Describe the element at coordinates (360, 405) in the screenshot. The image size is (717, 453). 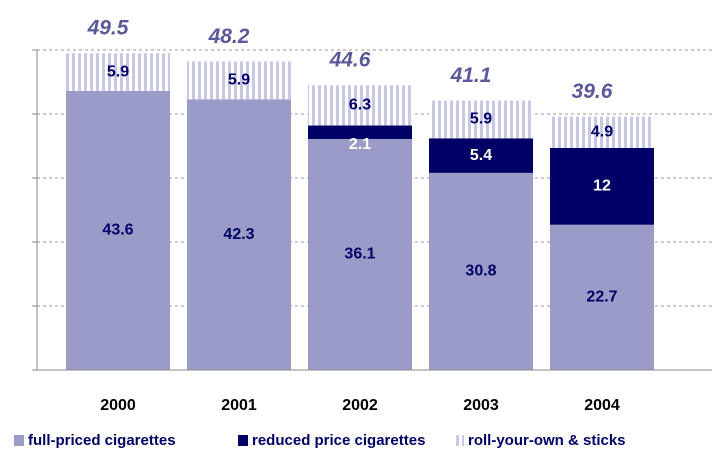
I see `x-tick-label: 2002` at that location.